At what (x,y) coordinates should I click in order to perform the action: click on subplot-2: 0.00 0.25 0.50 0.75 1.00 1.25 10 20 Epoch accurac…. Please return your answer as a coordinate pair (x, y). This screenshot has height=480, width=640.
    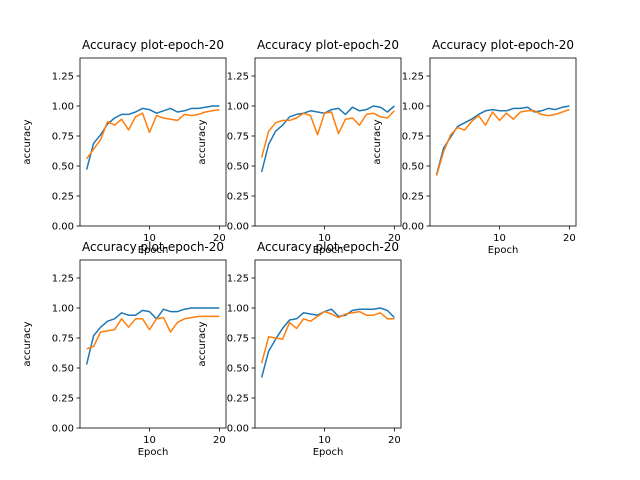
    Looking at the image, I should click on (299, 147).